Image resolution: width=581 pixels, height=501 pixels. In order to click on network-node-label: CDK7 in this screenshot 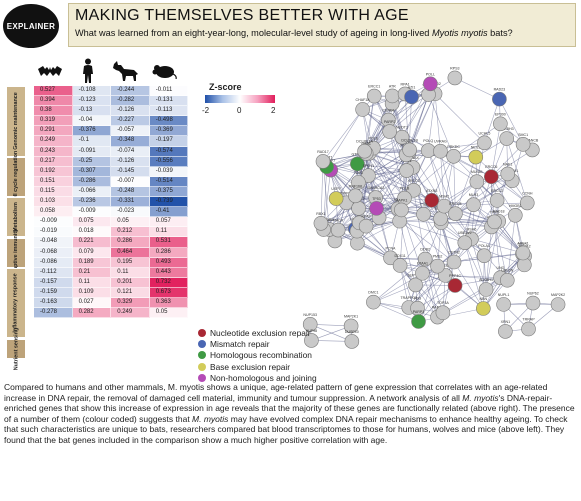, I will do `click(331, 161)`.